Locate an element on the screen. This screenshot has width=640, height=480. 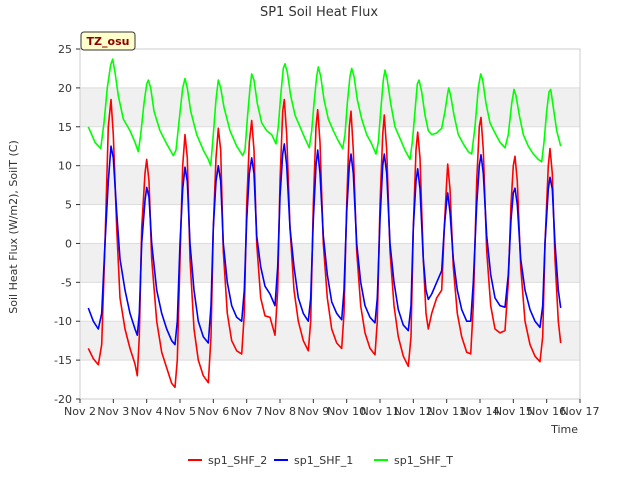
x-tick-label: Nov 6 is located at coordinates (213, 411).